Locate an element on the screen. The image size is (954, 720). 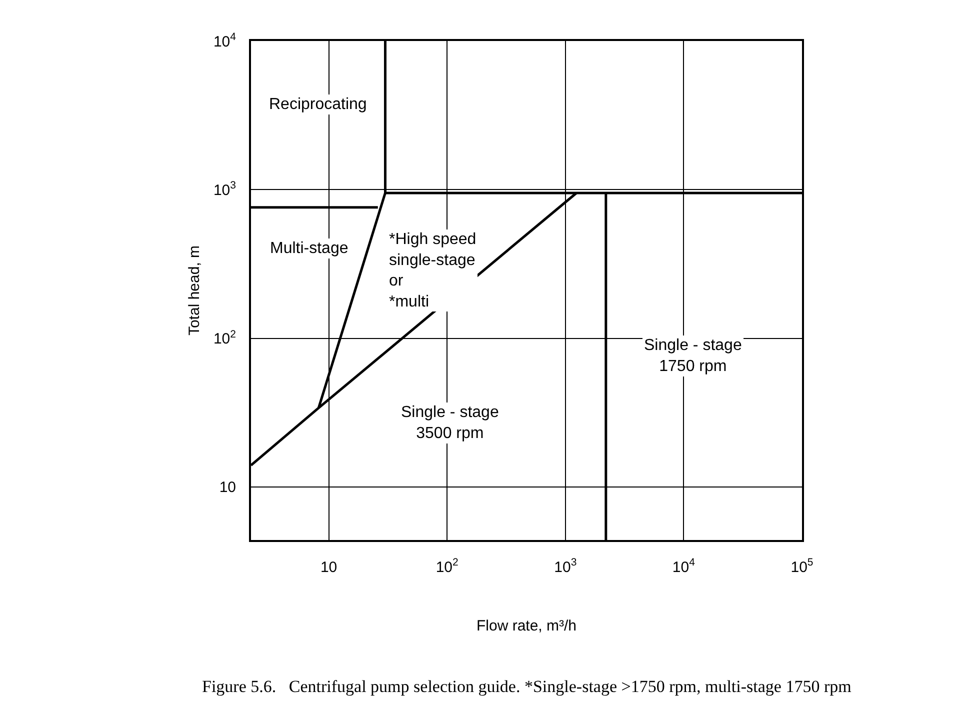
y-tick-label: 10 is located at coordinates (227, 487).